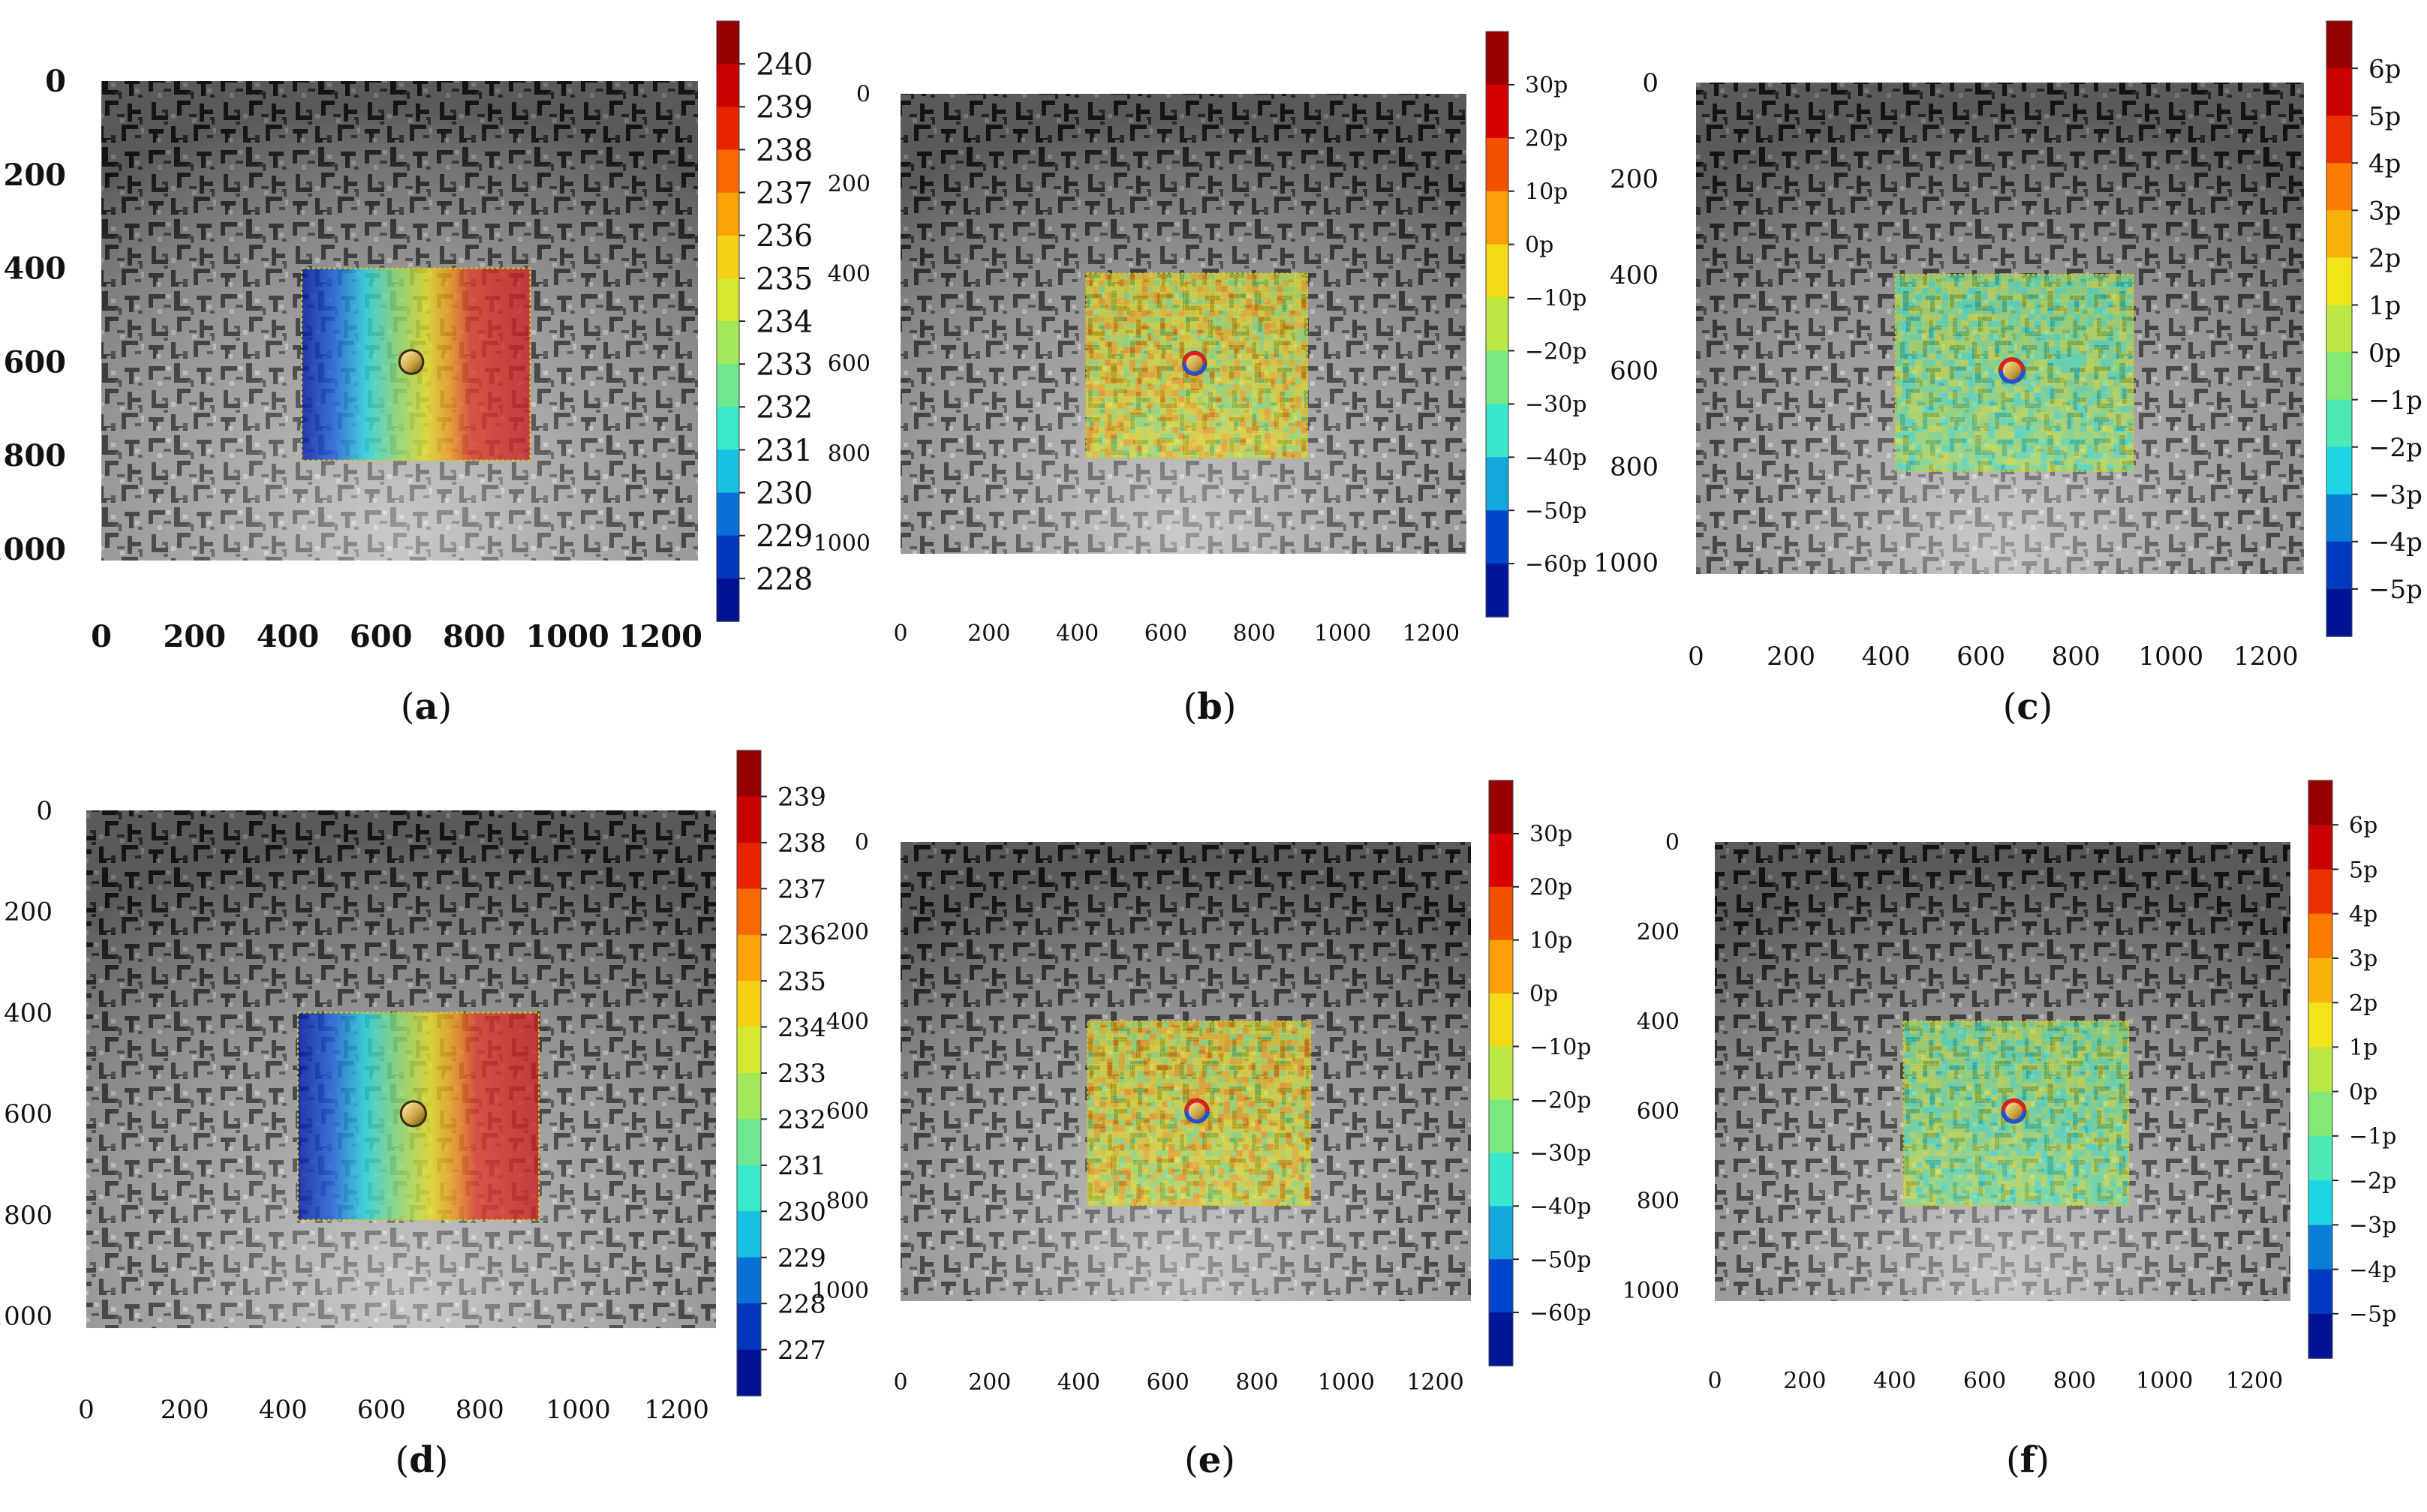 The image size is (2427, 1512). Describe the element at coordinates (785, 536) in the screenshot. I see `colorbar-tick-label: 229` at that location.